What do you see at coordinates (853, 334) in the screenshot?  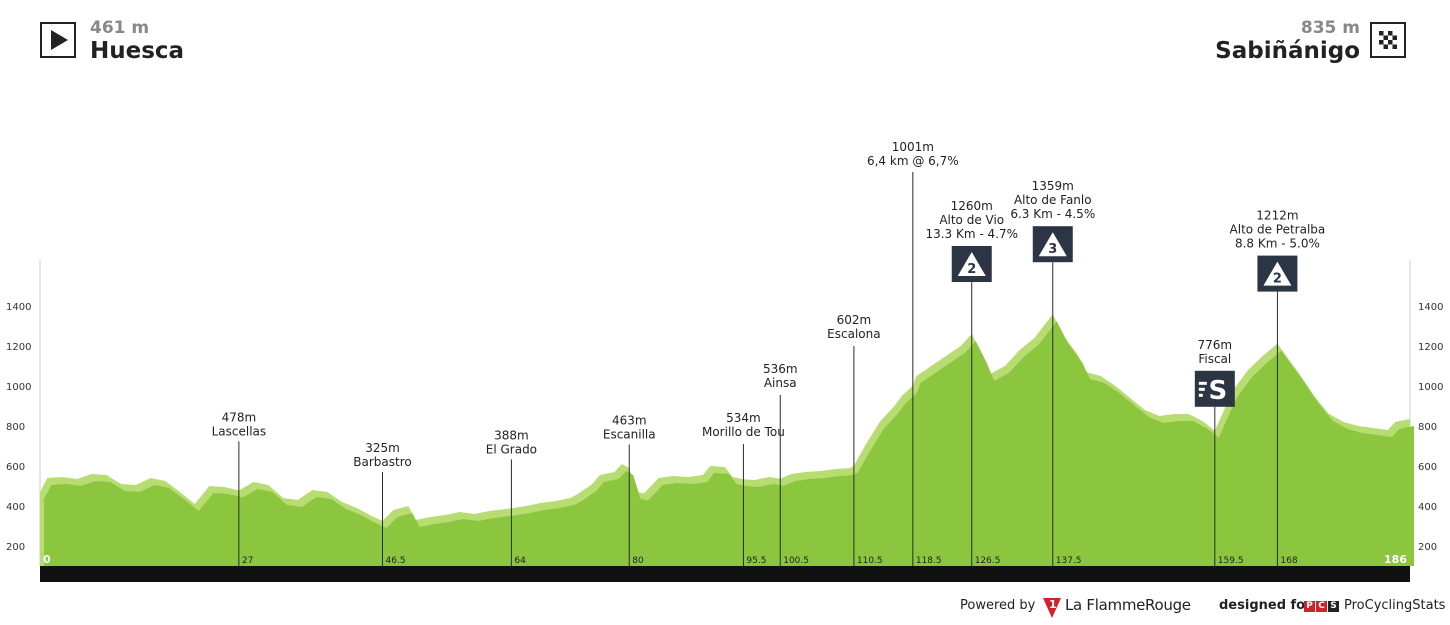 I see `marker-name: Escalona` at bounding box center [853, 334].